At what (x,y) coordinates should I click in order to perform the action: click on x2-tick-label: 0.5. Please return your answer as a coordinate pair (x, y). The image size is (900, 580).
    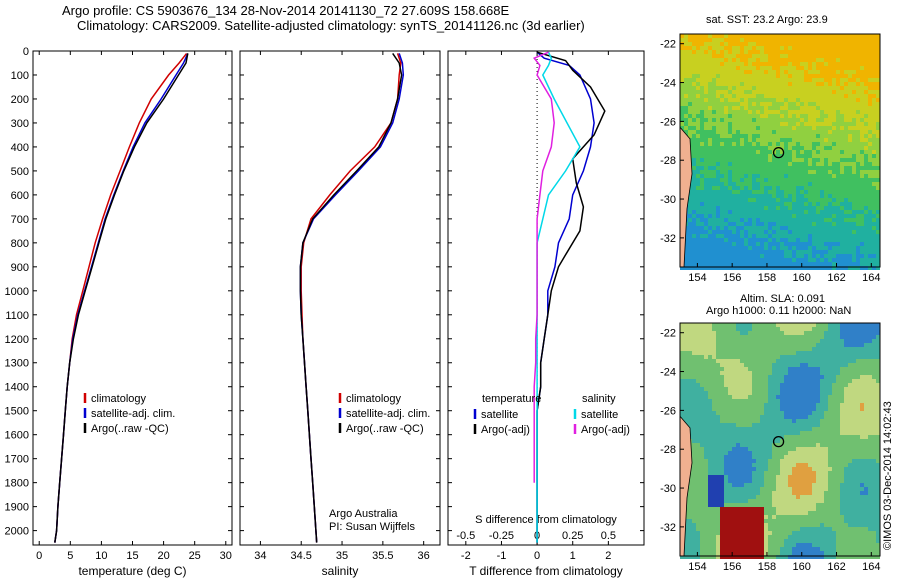
    Looking at the image, I should click on (608, 536).